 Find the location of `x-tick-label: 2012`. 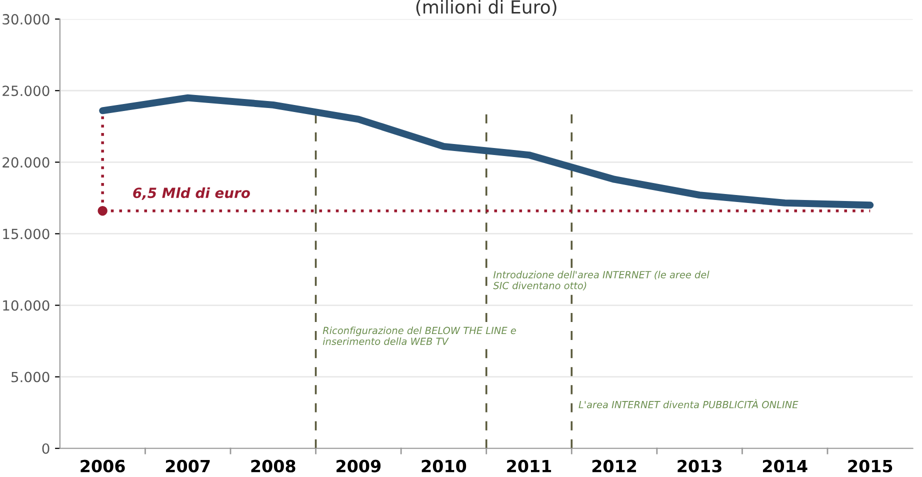

x-tick-label: 2012 is located at coordinates (614, 466).